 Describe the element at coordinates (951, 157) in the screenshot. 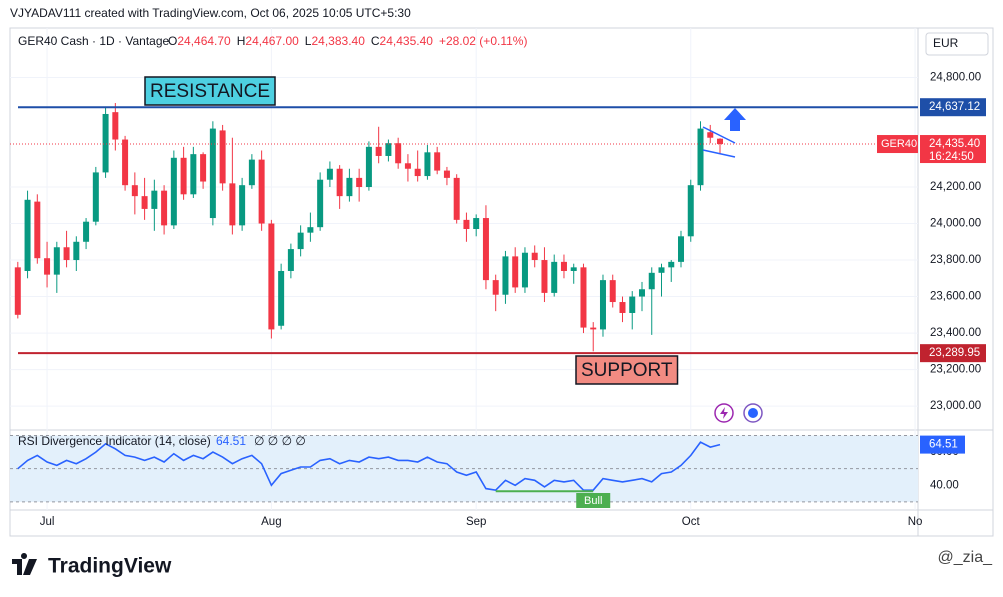

I see `countdown: 16:24:50` at that location.